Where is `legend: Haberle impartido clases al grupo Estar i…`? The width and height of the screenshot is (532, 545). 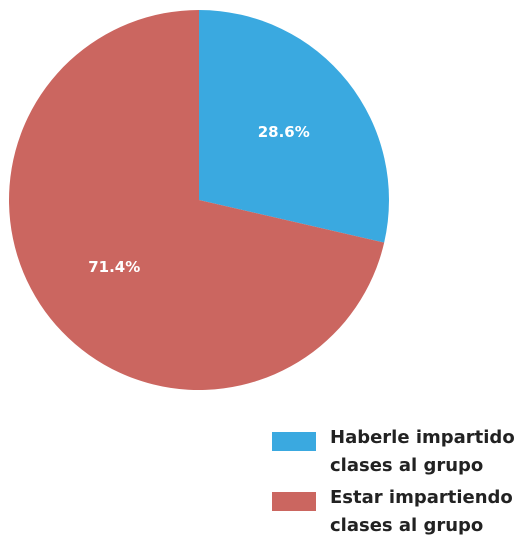
legend: Haberle impartido clases al grupo Estar i… is located at coordinates (402, 484).